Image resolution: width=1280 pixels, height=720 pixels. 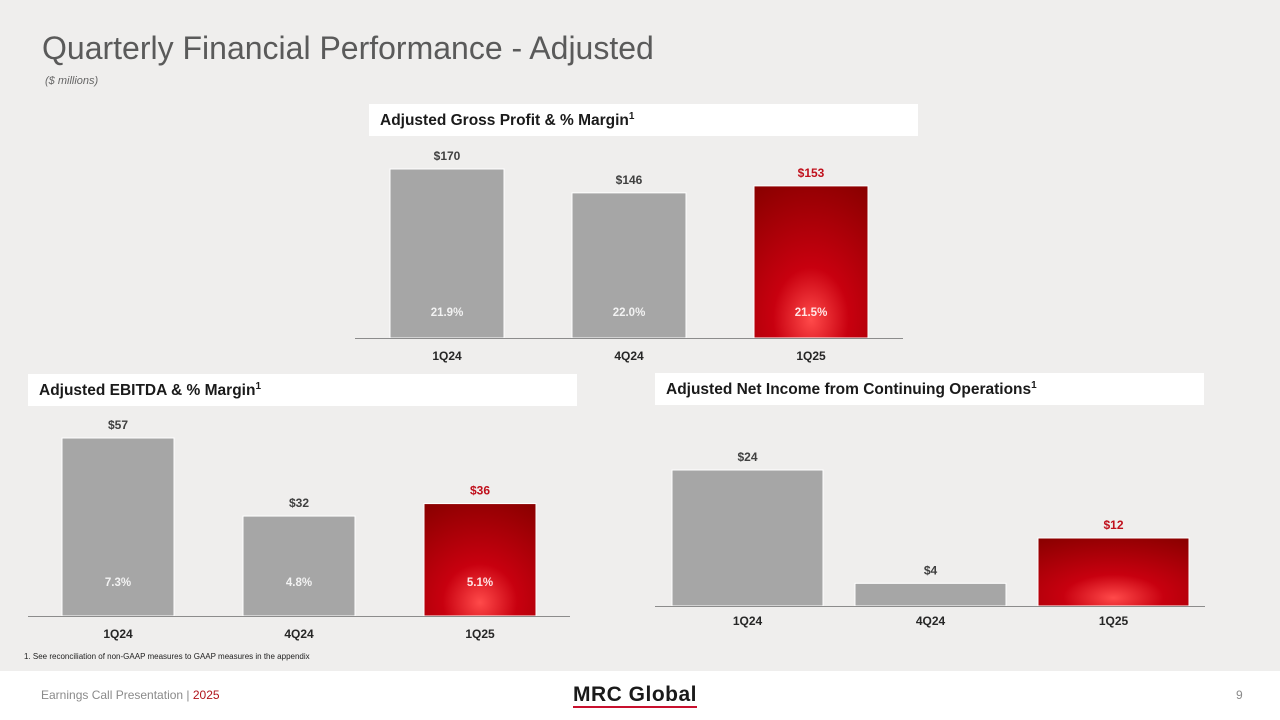 I want to click on footer-presentation-label: Earnings Call Presentation | 2025, so click(x=130, y=695).